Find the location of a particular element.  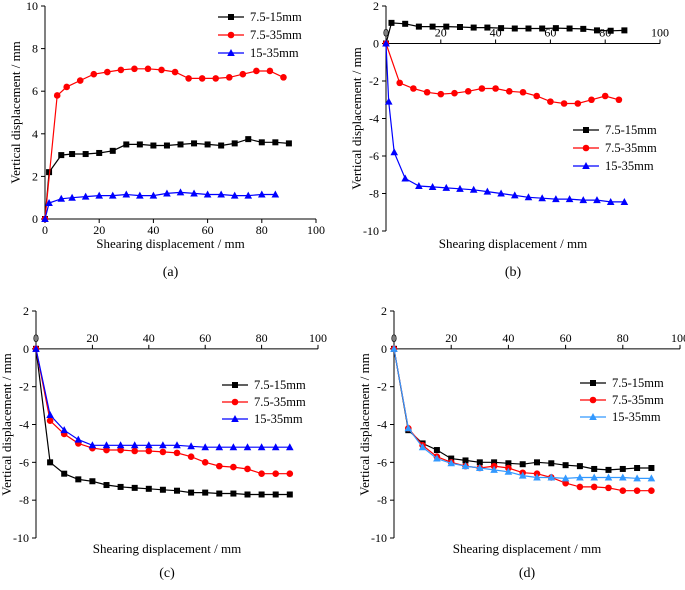

x-tick-label: 20 is located at coordinates (92, 338).